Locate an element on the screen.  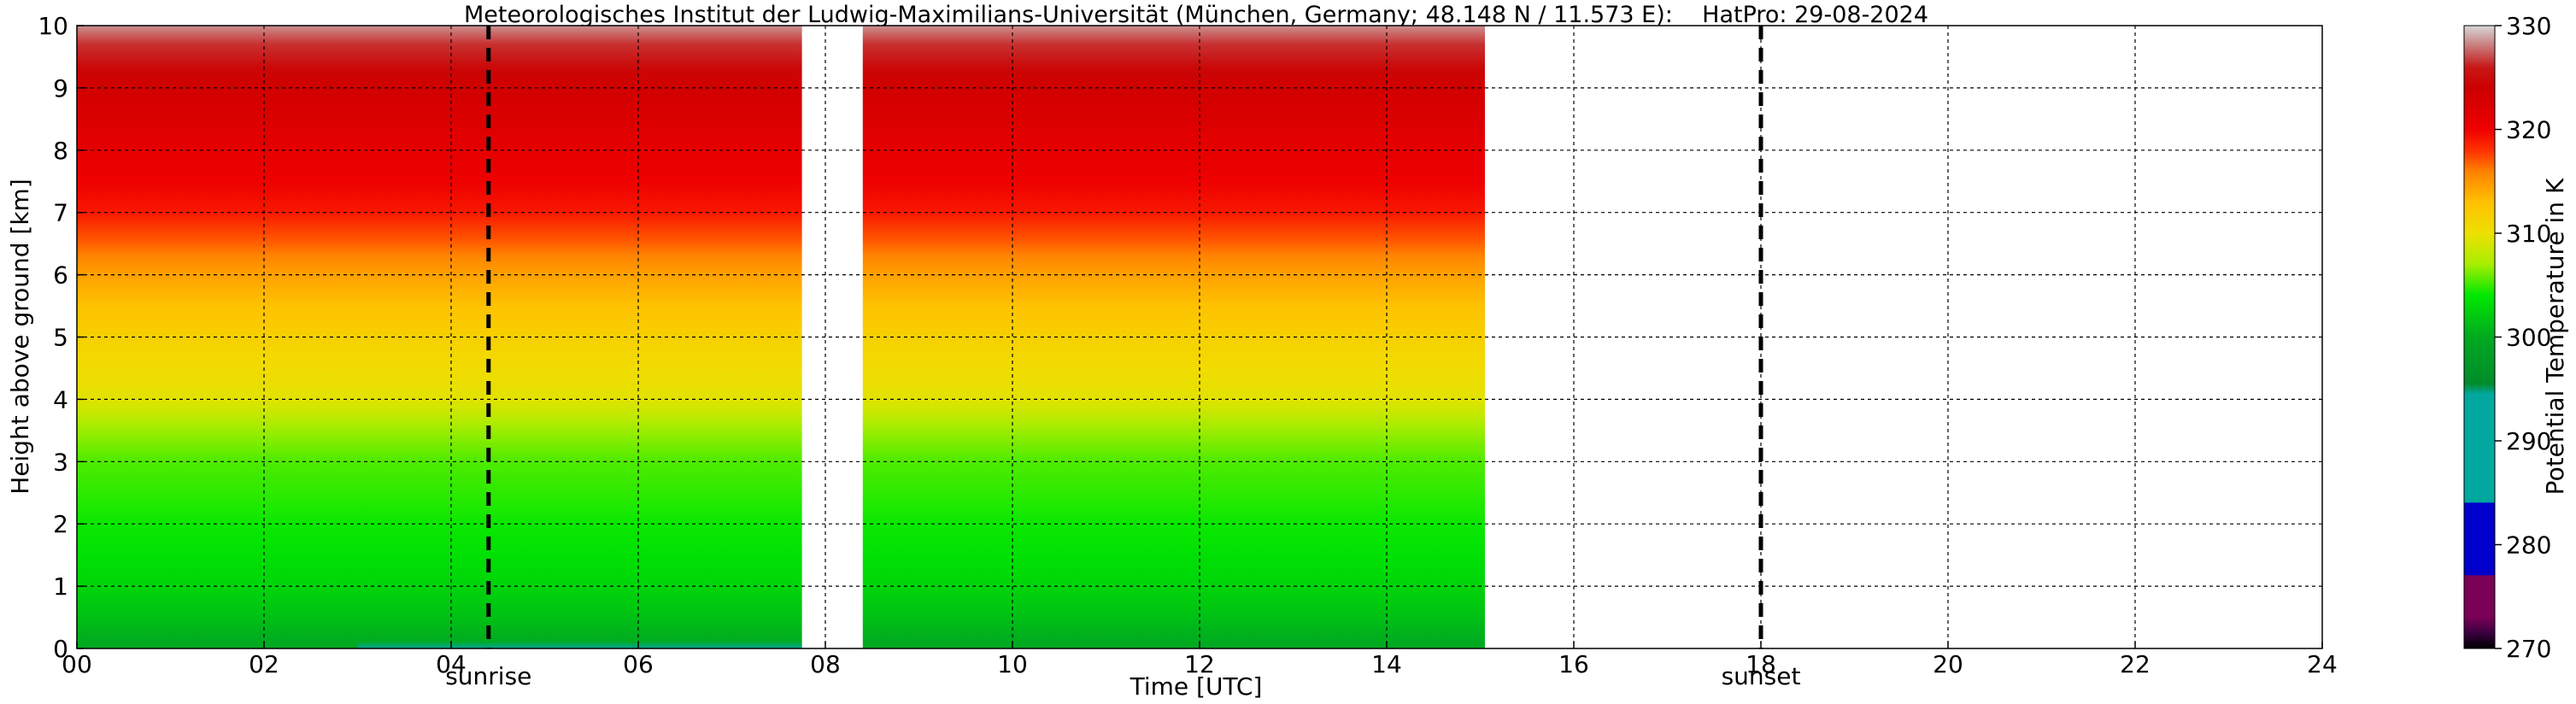
y-tick-label: 10 is located at coordinates (53, 26).